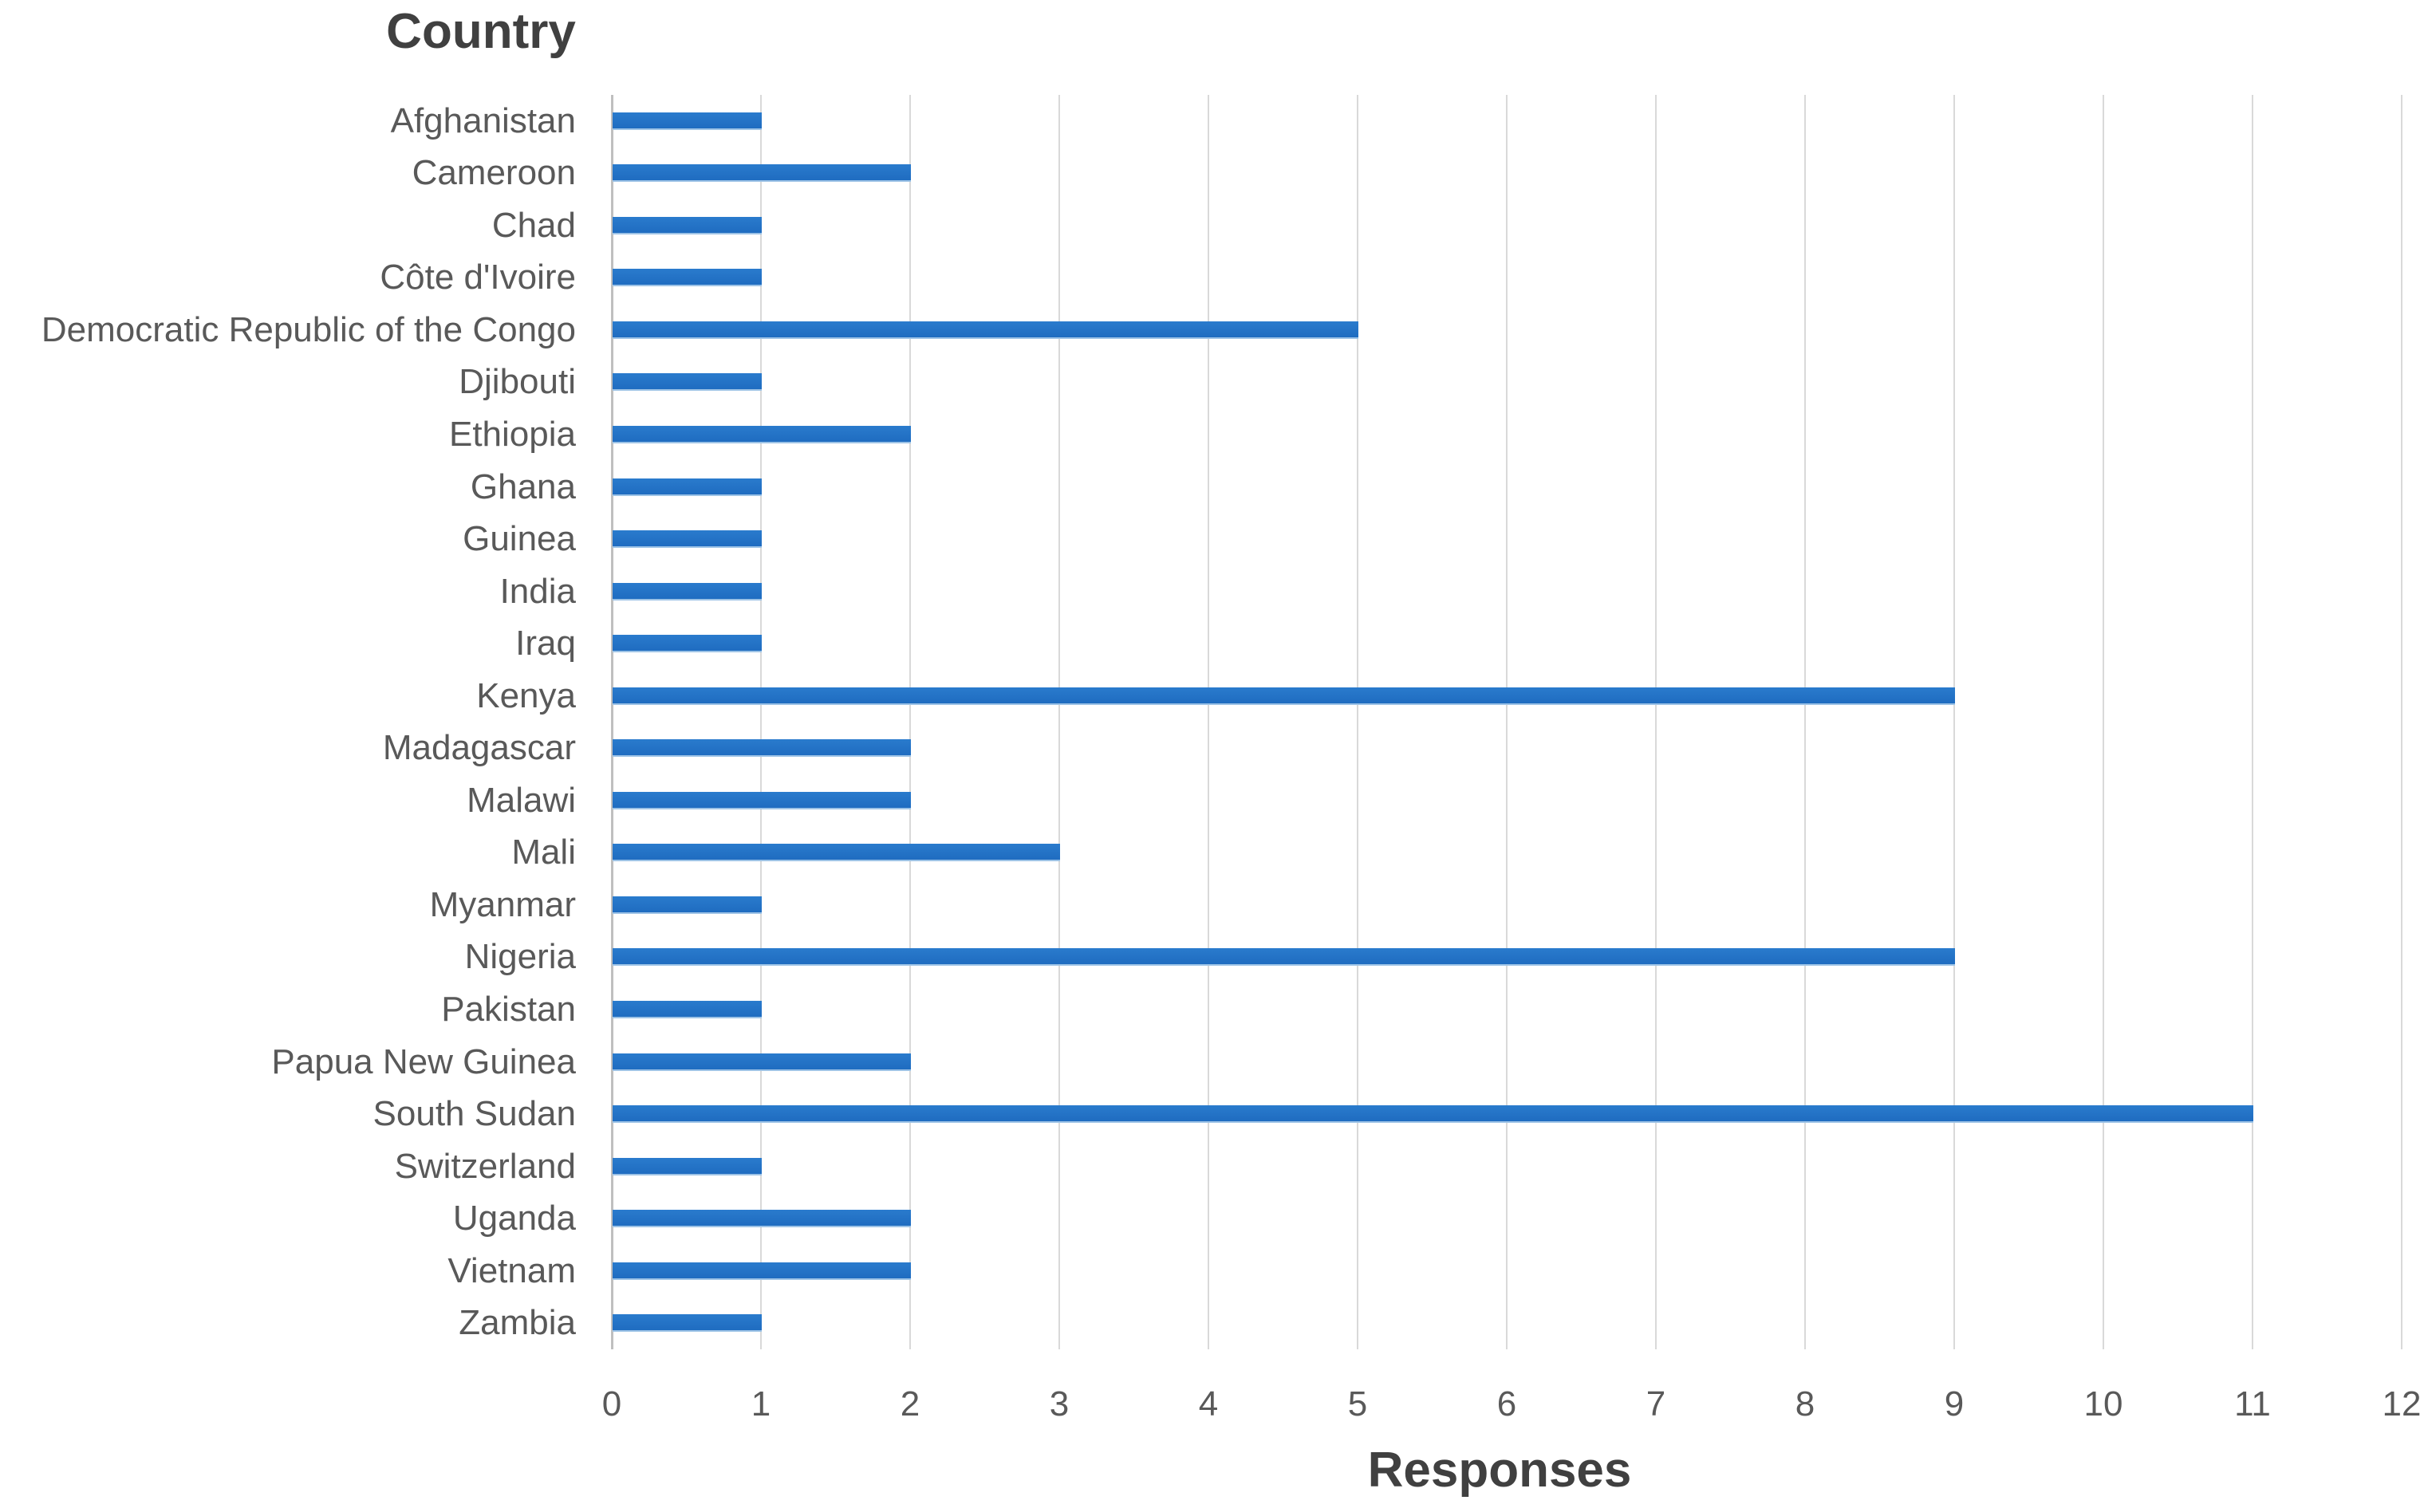 This screenshot has width=2428, height=1512. I want to click on bar-democratic-republic-of-the-congo, so click(986, 330).